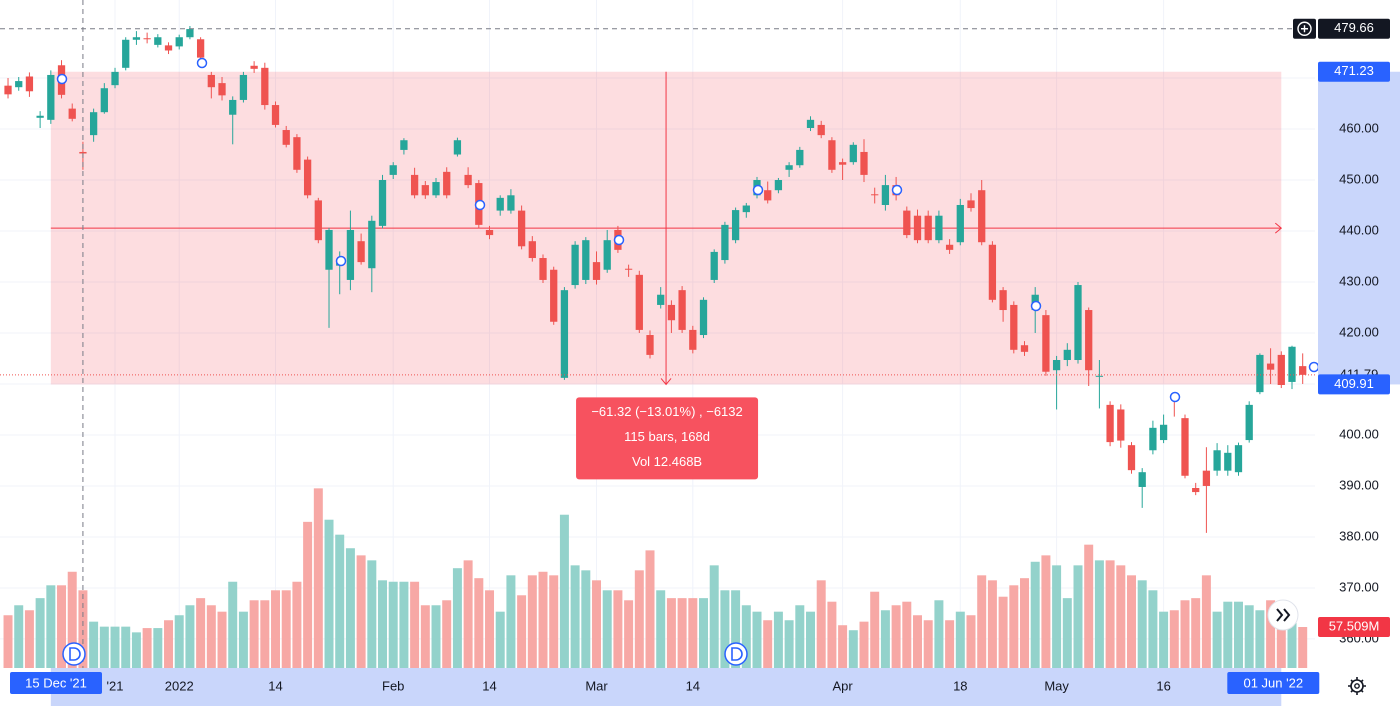 The height and width of the screenshot is (706, 1400). I want to click on measure-tooltip-line: 115 bars, 168d, so click(667, 436).